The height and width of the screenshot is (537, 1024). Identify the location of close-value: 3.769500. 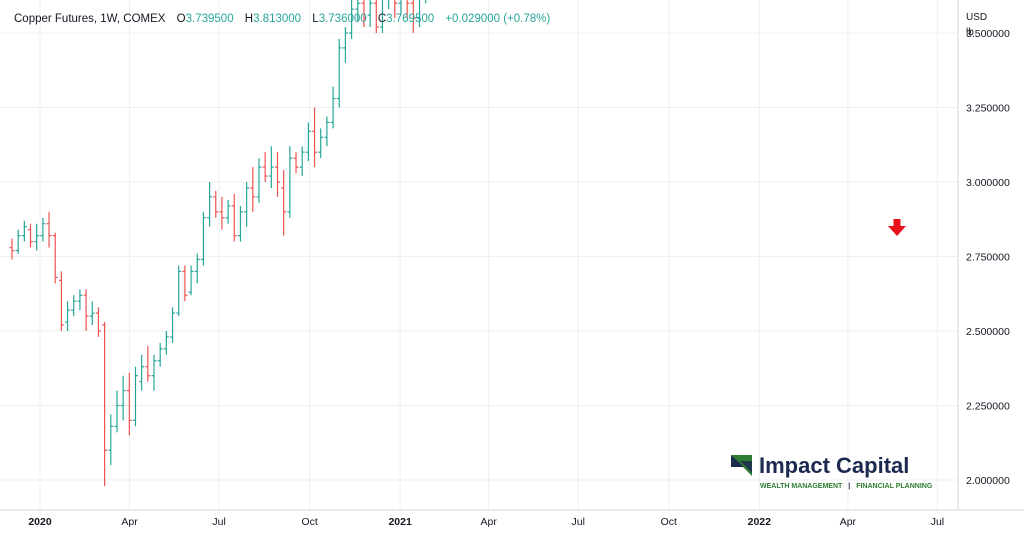
(410, 19).